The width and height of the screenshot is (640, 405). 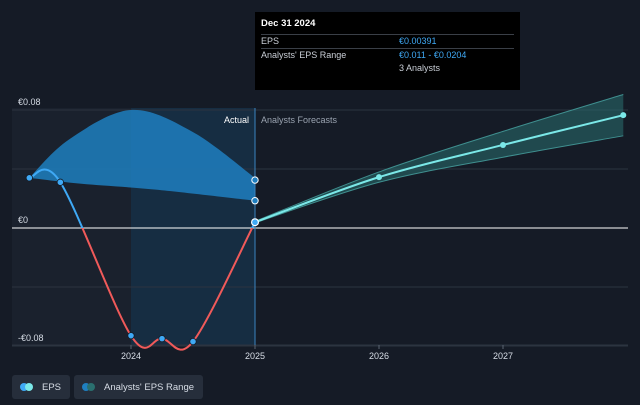 I want to click on range-band-lower-edge, so click(x=439, y=179).